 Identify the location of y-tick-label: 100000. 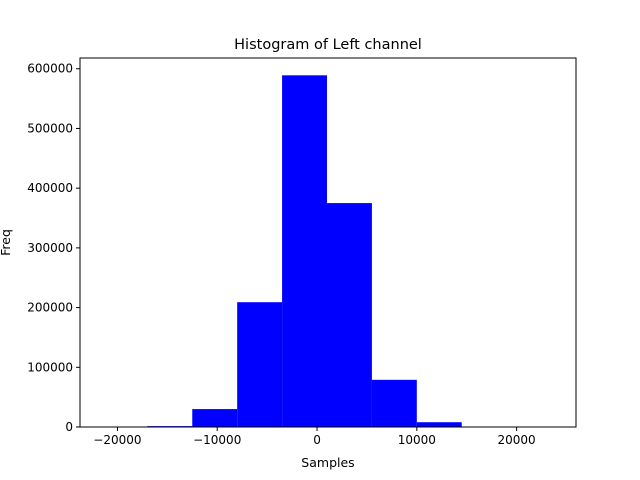
(50, 367).